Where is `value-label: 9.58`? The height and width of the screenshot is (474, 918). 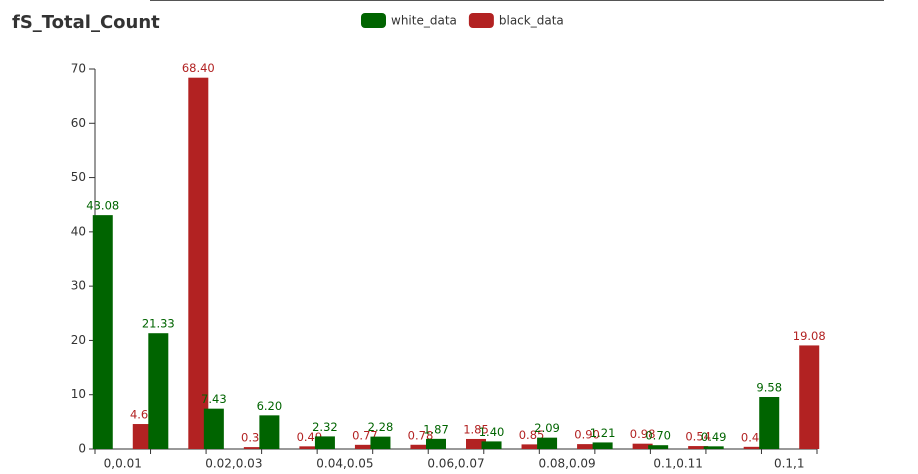 value-label: 9.58 is located at coordinates (769, 387).